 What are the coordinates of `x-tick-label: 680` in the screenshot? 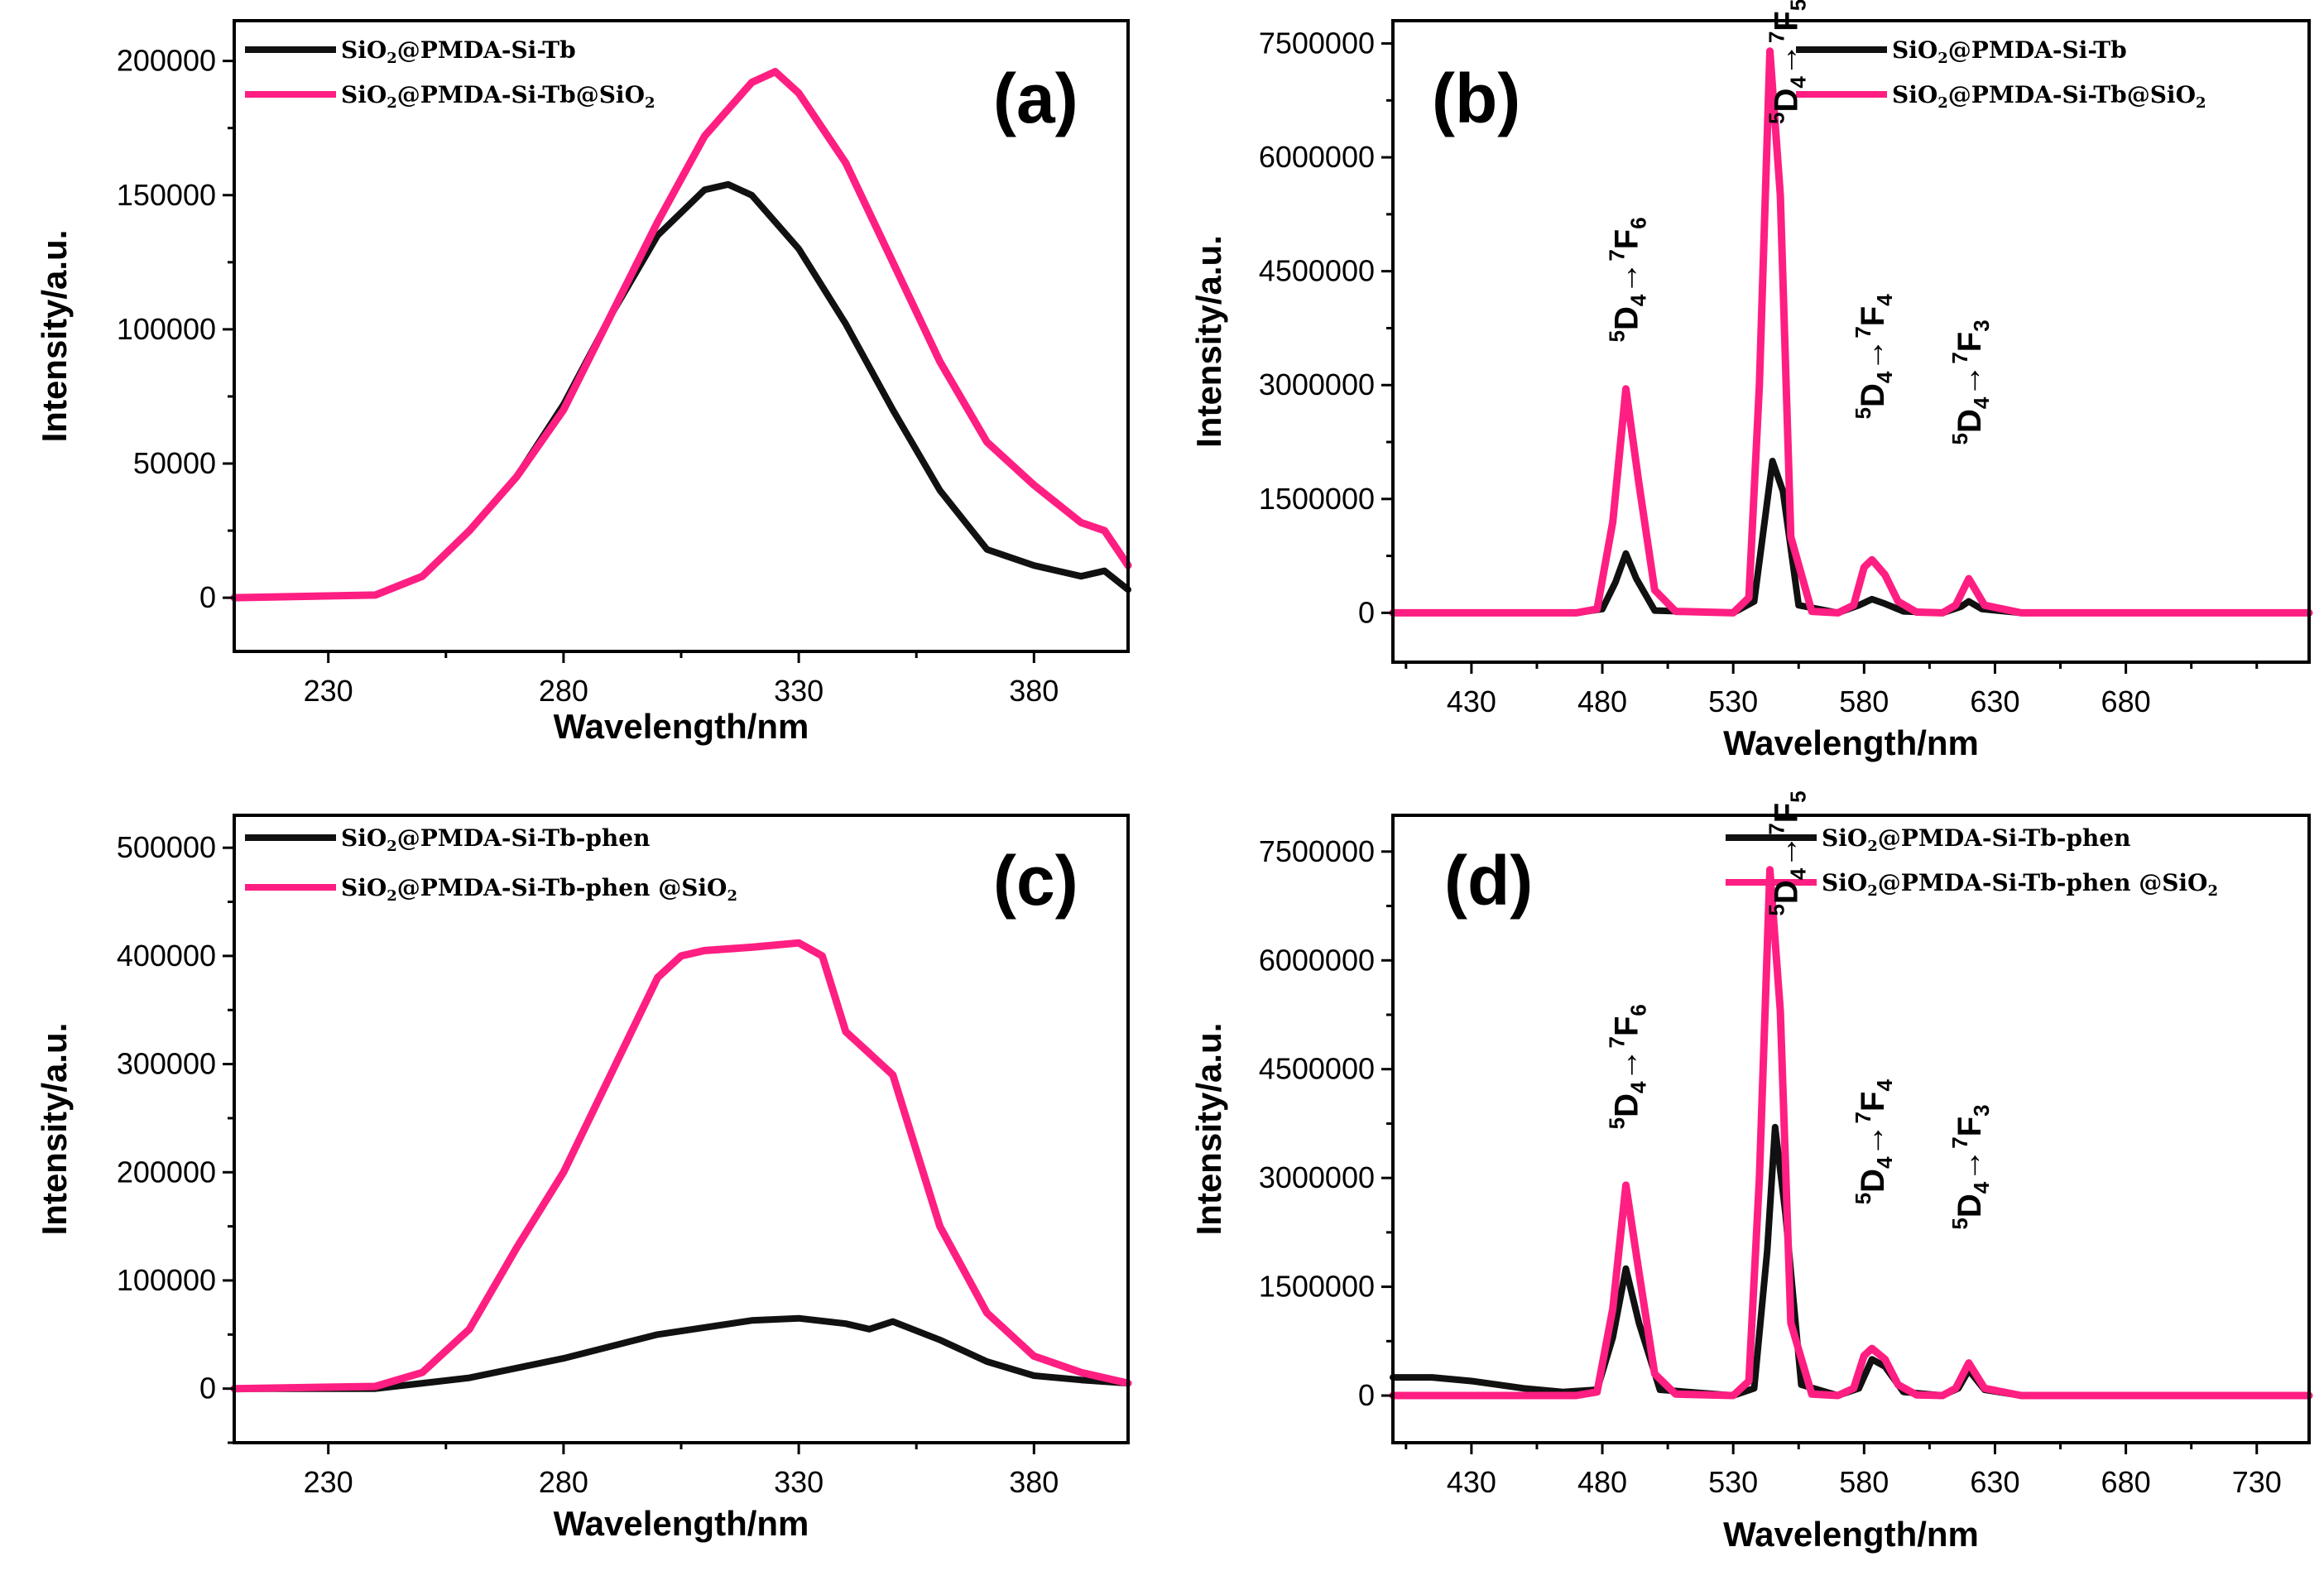 It's located at (2126, 701).